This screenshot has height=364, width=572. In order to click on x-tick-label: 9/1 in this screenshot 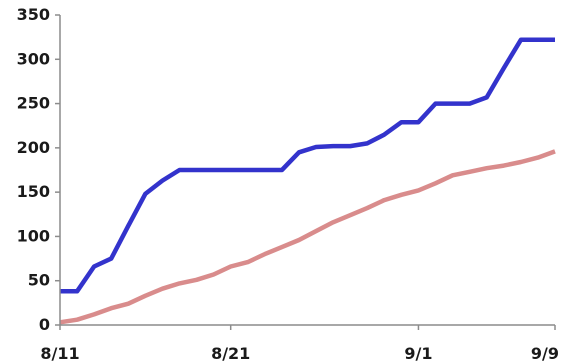, I will do `click(418, 353)`.